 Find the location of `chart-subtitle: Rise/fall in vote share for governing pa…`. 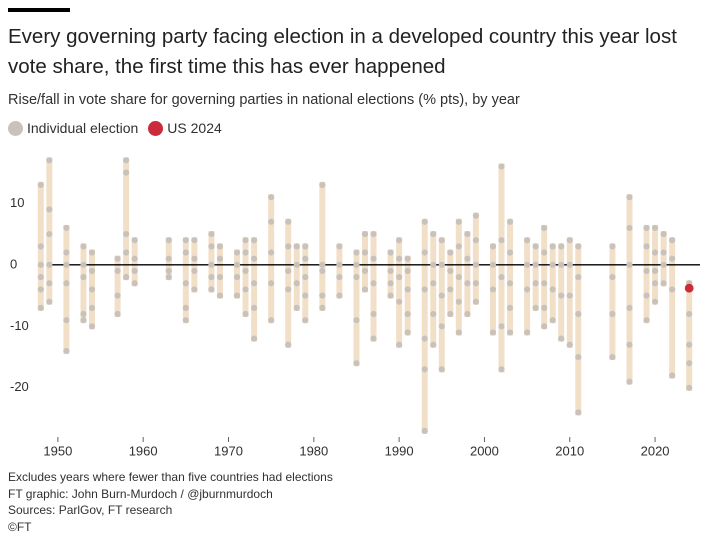

chart-subtitle: Rise/fall in vote share for governing pa… is located at coordinates (264, 100).